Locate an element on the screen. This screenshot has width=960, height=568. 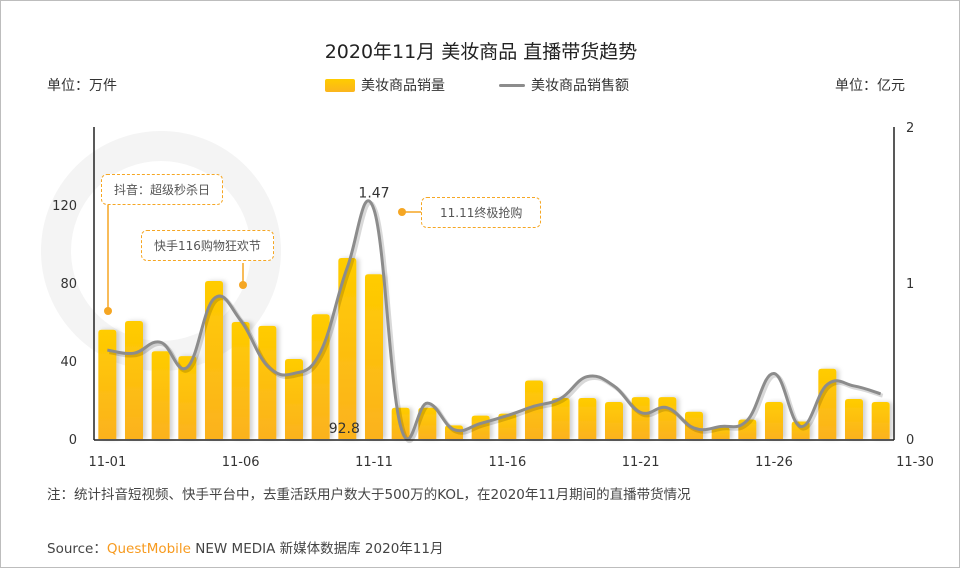
y-right-tick-label: 1 is located at coordinates (910, 284).